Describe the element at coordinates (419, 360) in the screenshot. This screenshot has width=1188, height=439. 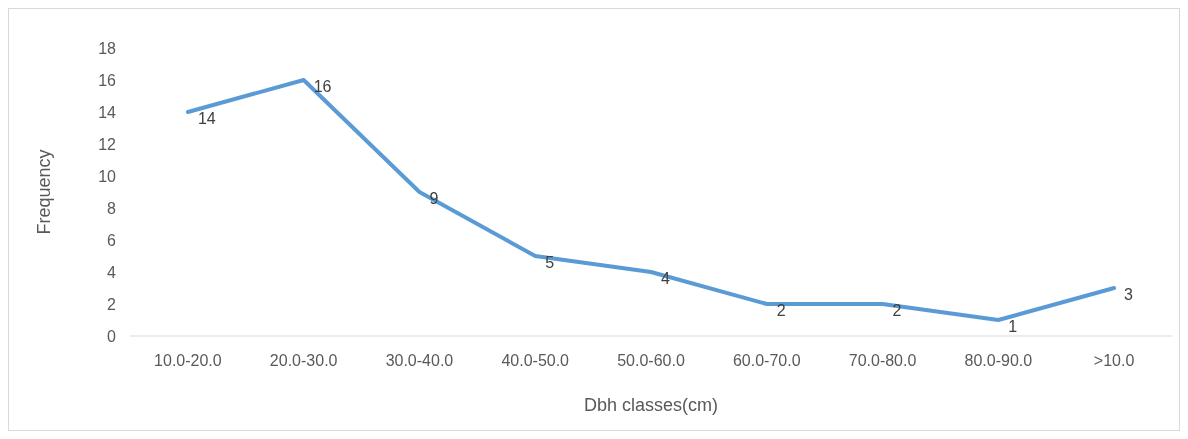
I see `x-tick-label: 30.0-40.0` at that location.